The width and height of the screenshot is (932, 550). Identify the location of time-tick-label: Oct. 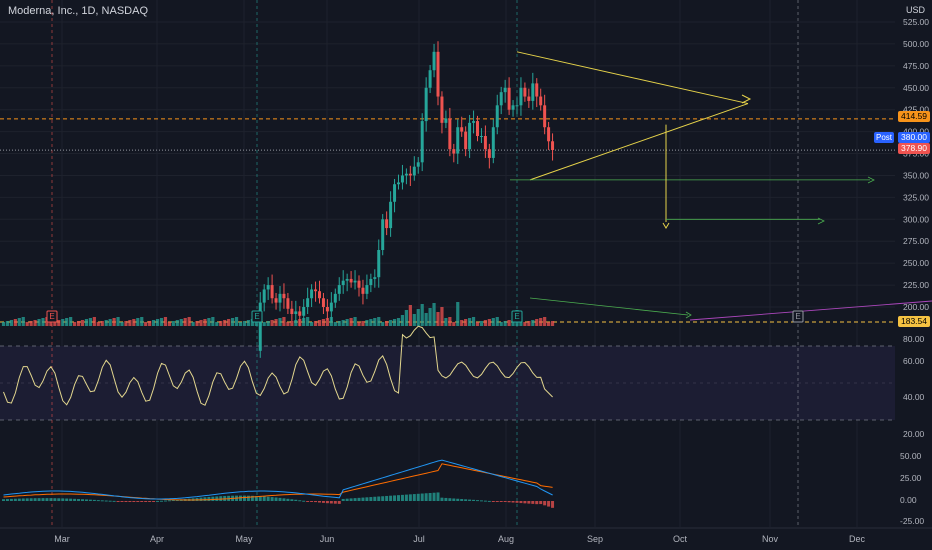
(680, 539).